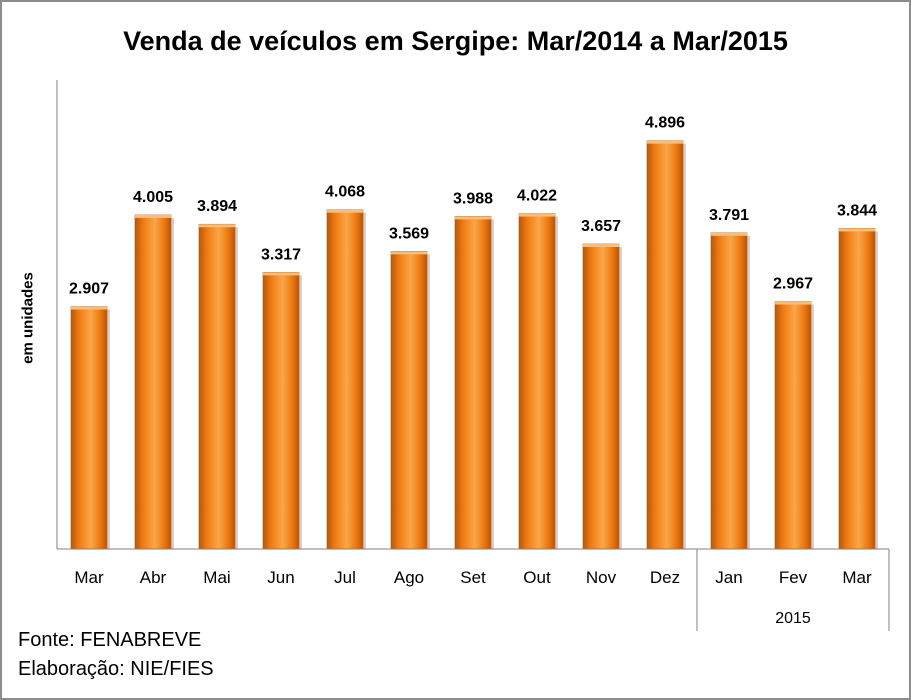  What do you see at coordinates (89, 289) in the screenshot?
I see `data-label: 2.907` at bounding box center [89, 289].